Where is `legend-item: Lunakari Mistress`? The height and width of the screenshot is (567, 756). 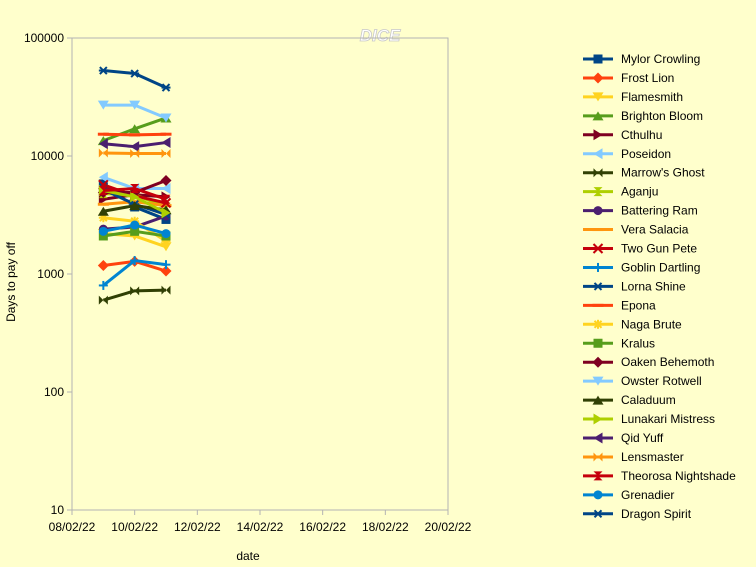
legend-item: Lunakari Mistress is located at coordinates (649, 419).